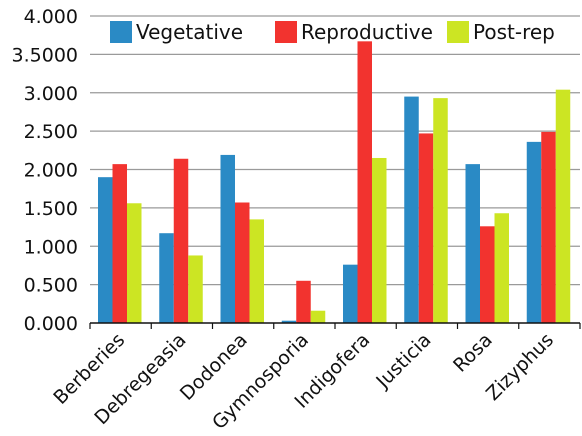  What do you see at coordinates (473, 353) in the screenshot?
I see `x-tick-label: Rosa` at bounding box center [473, 353].